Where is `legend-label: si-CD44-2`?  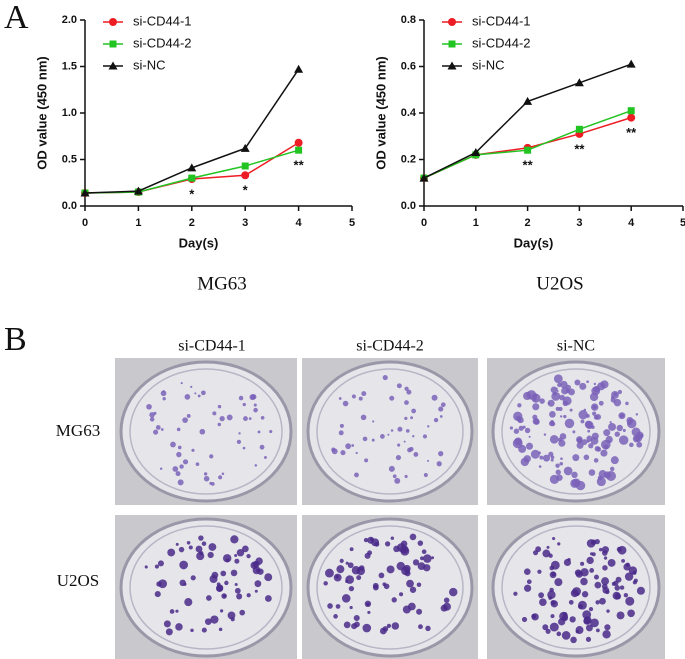 legend-label: si-CD44-2 is located at coordinates (162, 42).